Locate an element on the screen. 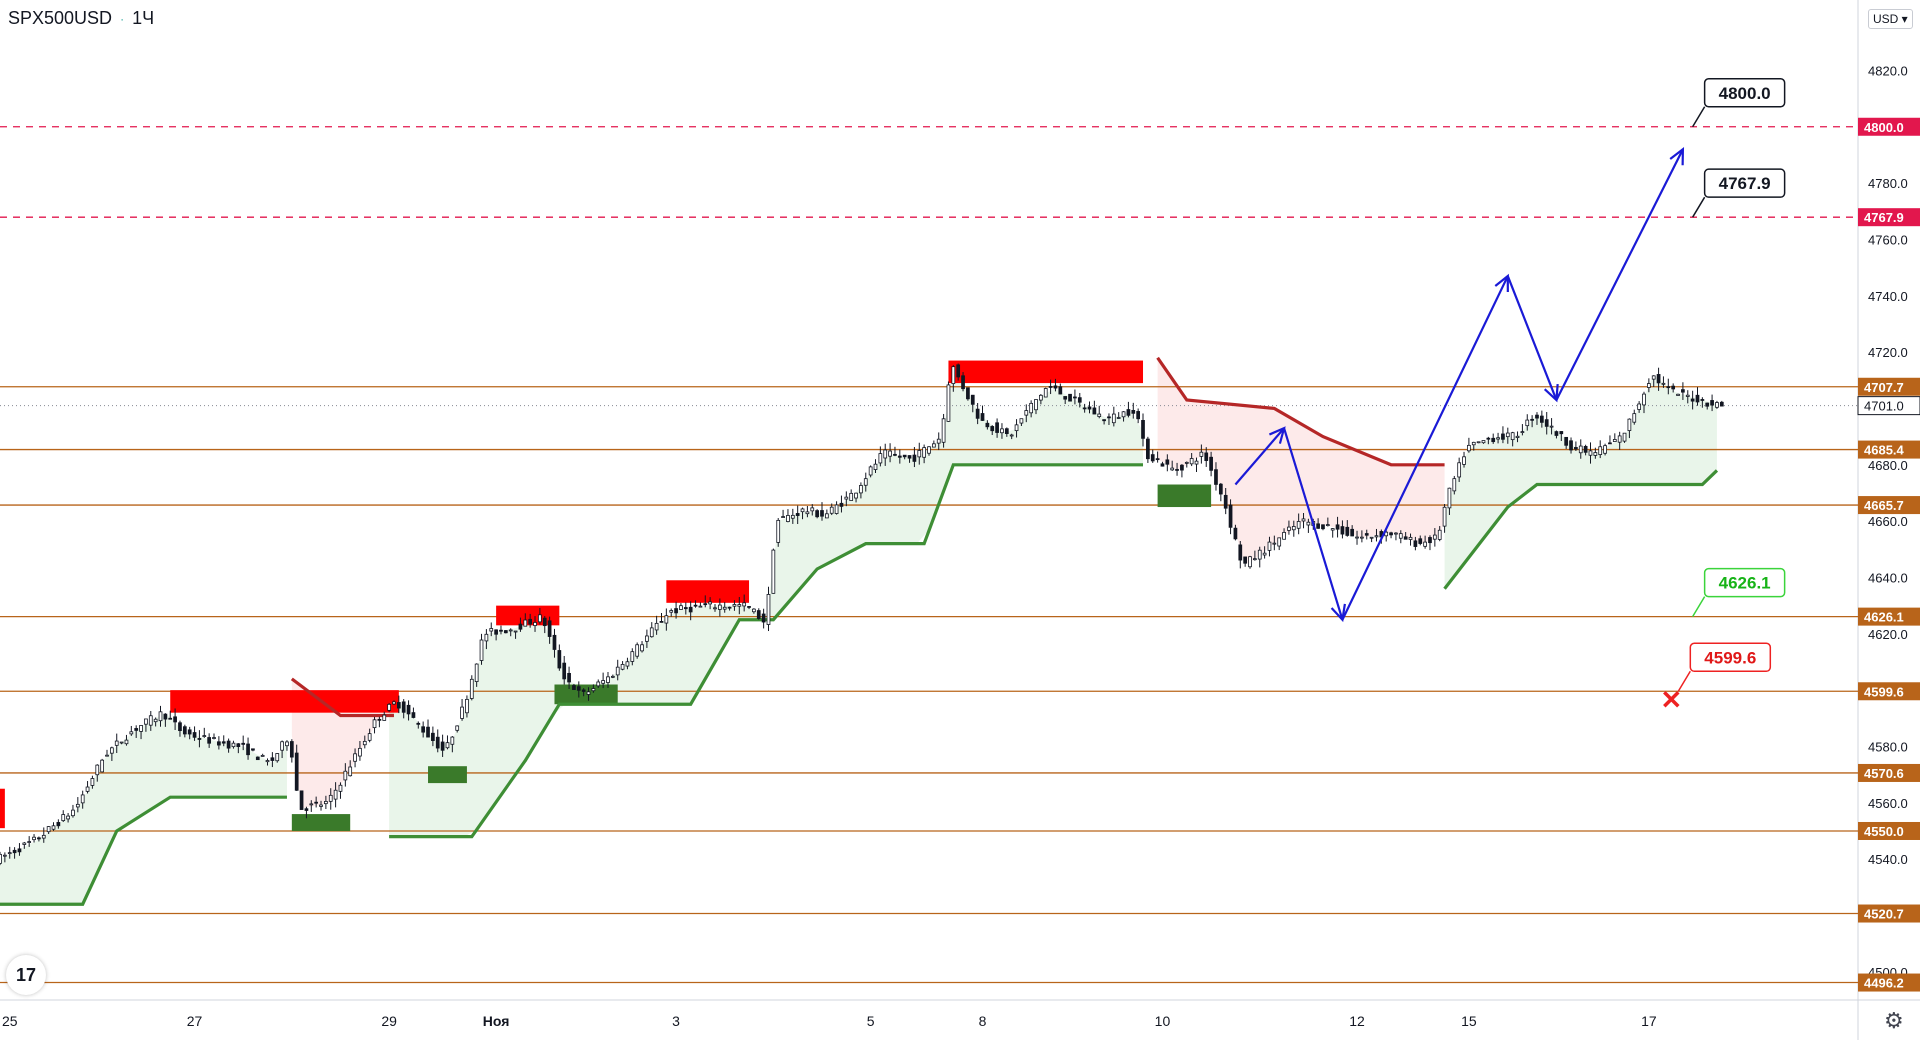 The image size is (1920, 1040). x-tick-label: 17 is located at coordinates (1649, 1021).